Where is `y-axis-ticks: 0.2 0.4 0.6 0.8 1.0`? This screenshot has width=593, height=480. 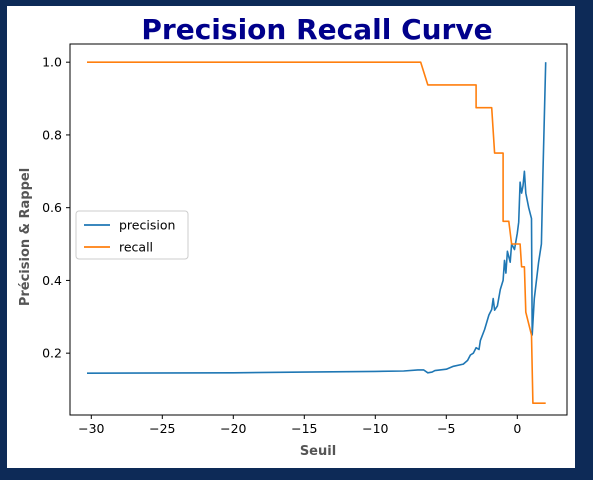 y-axis-ticks: 0.2 0.4 0.6 0.8 1.0 is located at coordinates (56, 208).